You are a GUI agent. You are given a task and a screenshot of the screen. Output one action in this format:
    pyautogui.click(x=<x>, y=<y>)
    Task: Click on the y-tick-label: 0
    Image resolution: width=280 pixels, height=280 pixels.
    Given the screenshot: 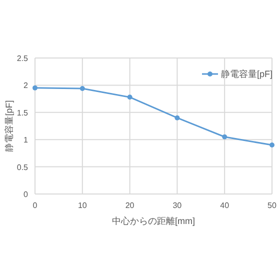 What is the action you would take?
    pyautogui.click(x=26, y=194)
    